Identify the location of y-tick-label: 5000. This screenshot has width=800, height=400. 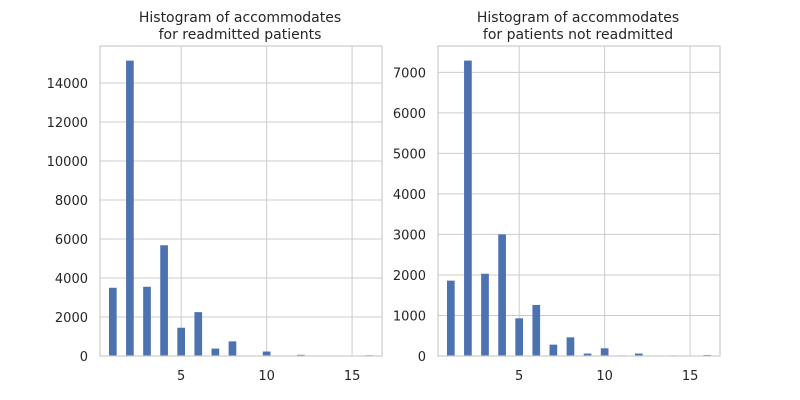
(409, 154).